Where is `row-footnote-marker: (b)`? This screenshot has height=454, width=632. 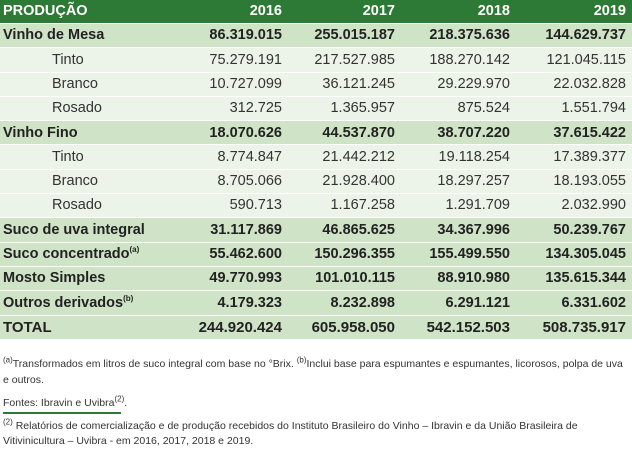 row-footnote-marker: (b) is located at coordinates (128, 298).